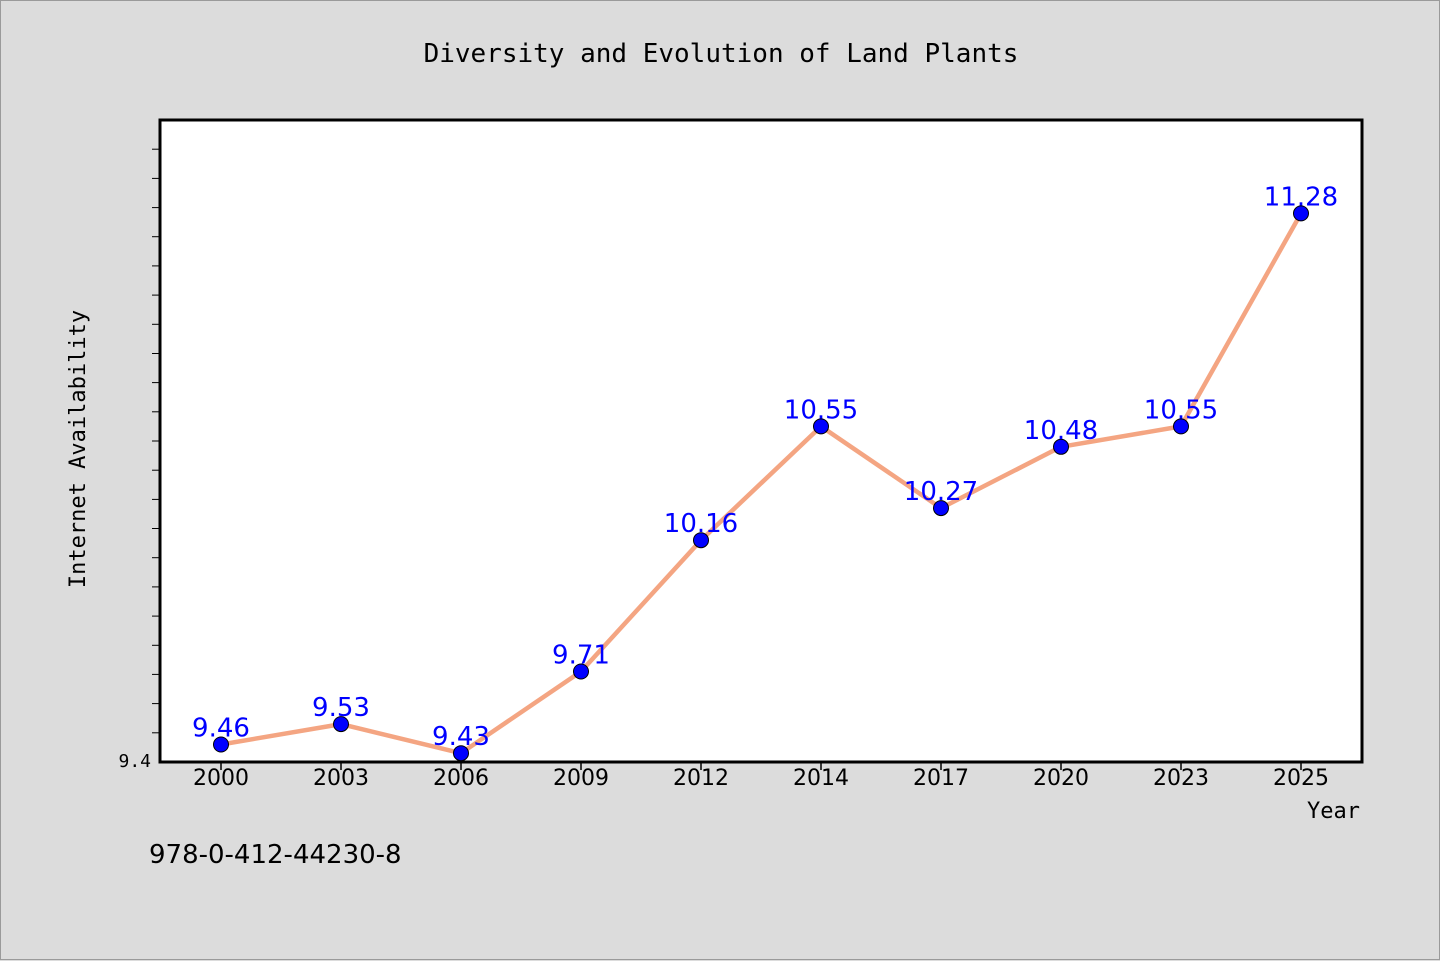  What do you see at coordinates (1061, 778) in the screenshot?
I see `x-tick-label: 2020` at bounding box center [1061, 778].